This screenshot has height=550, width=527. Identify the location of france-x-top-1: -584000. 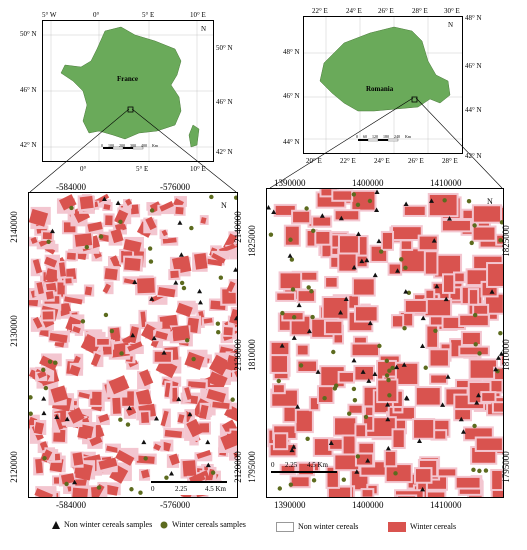
(71, 187).